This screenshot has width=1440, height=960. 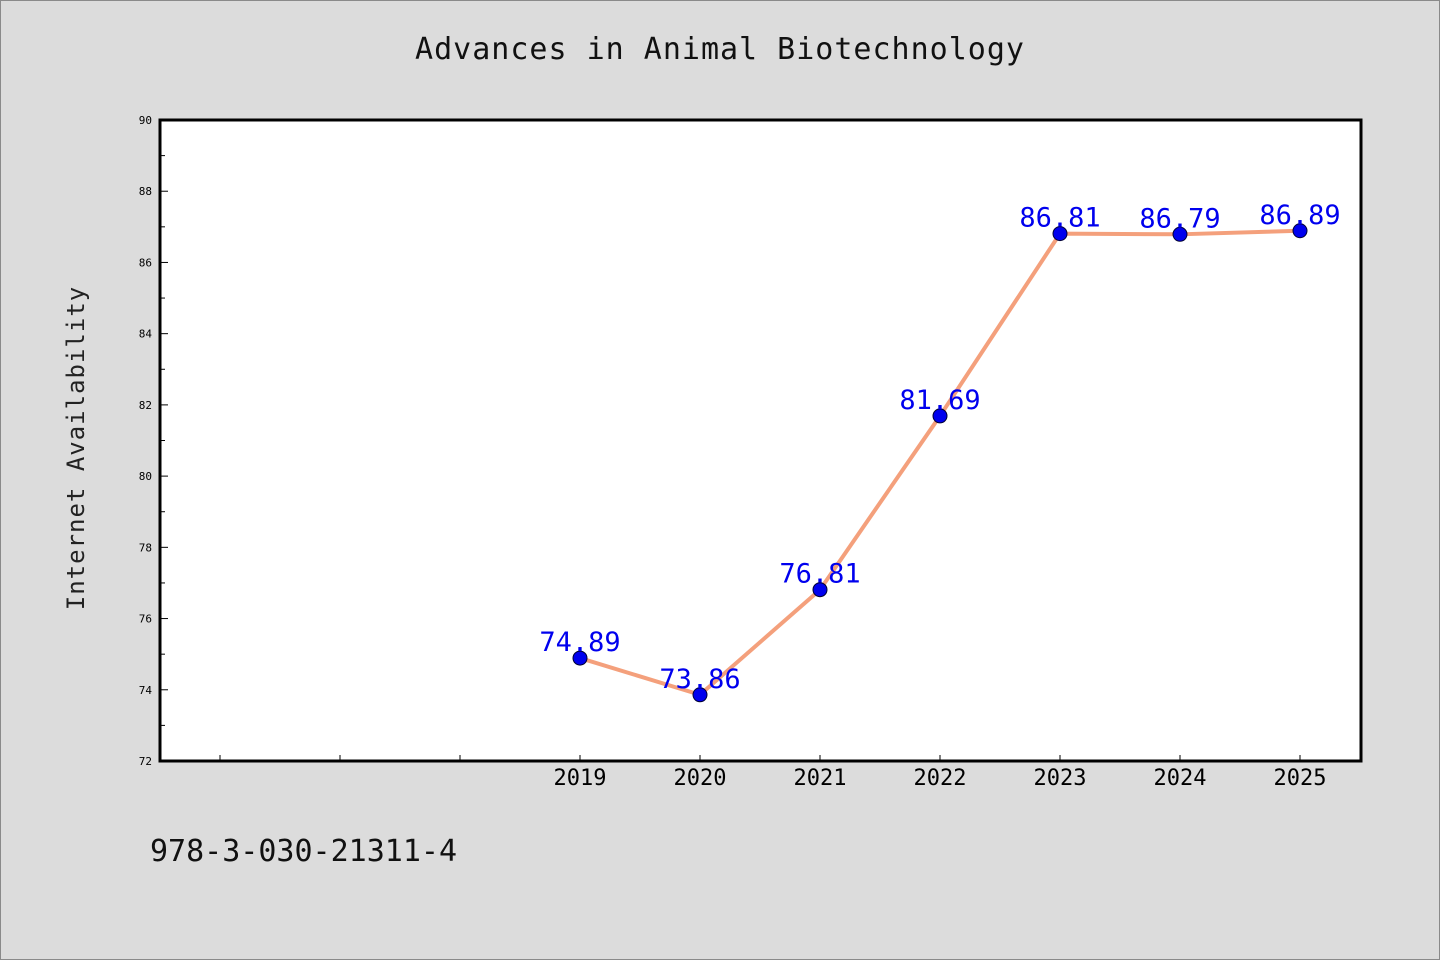 I want to click on data-label: 86.81, so click(x=1059, y=218).